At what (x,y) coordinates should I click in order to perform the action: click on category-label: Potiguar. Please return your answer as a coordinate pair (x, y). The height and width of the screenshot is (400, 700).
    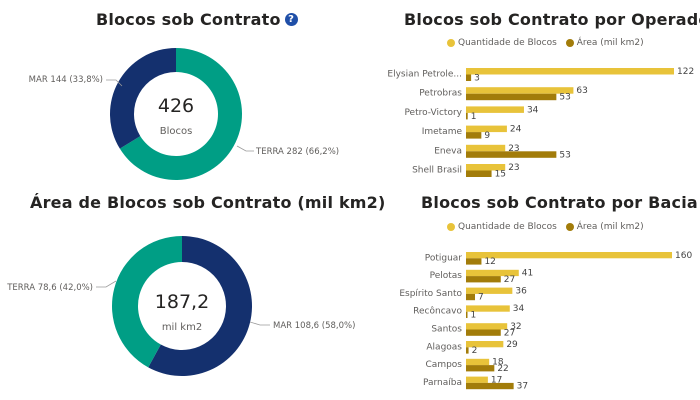
    Looking at the image, I should click on (444, 258).